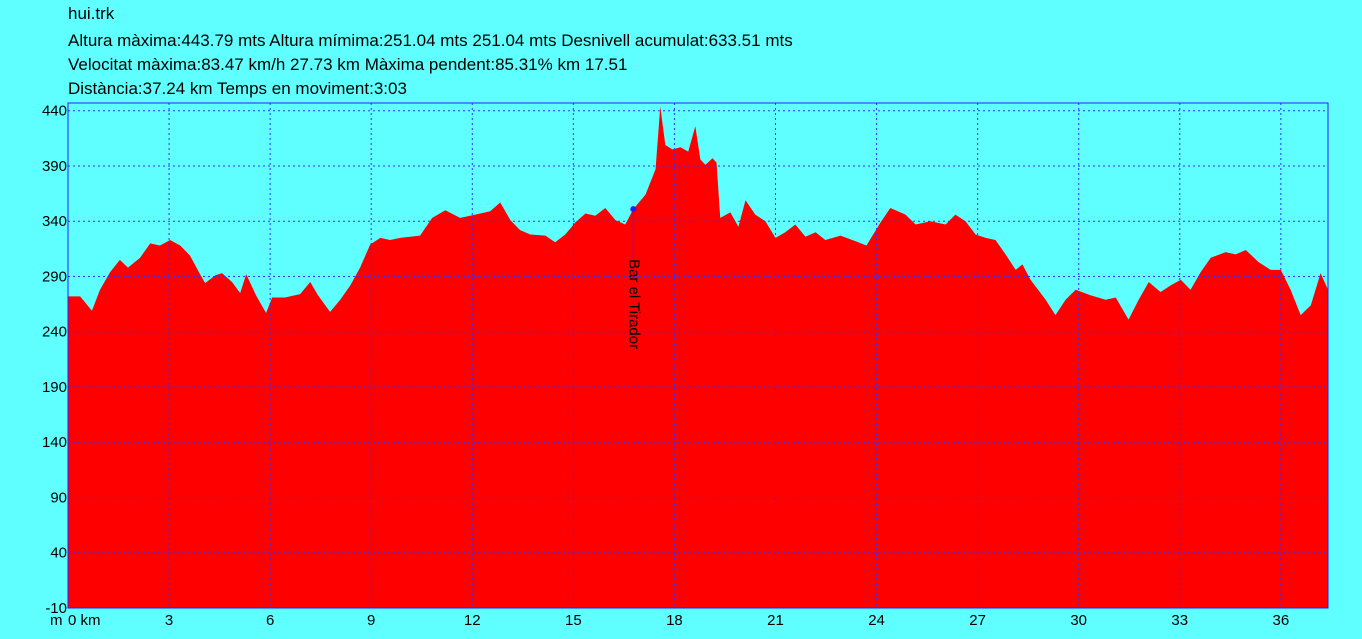 Image resolution: width=1362 pixels, height=639 pixels. I want to click on x-tick-label: 9, so click(371, 620).